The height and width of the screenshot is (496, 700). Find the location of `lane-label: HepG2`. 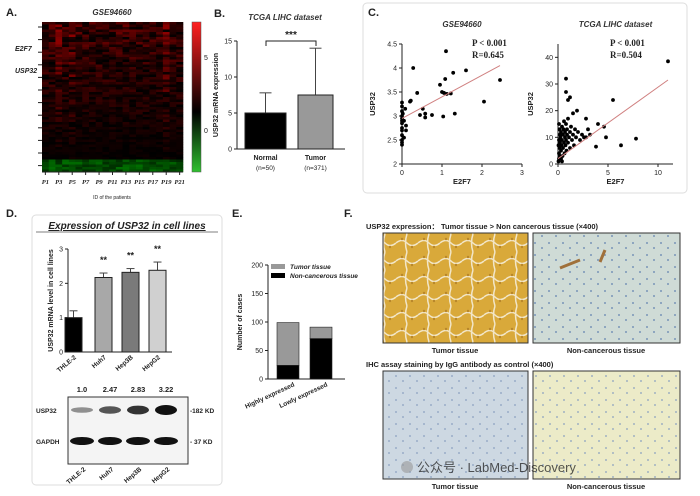

lane-label: HepG2 is located at coordinates (161, 475).